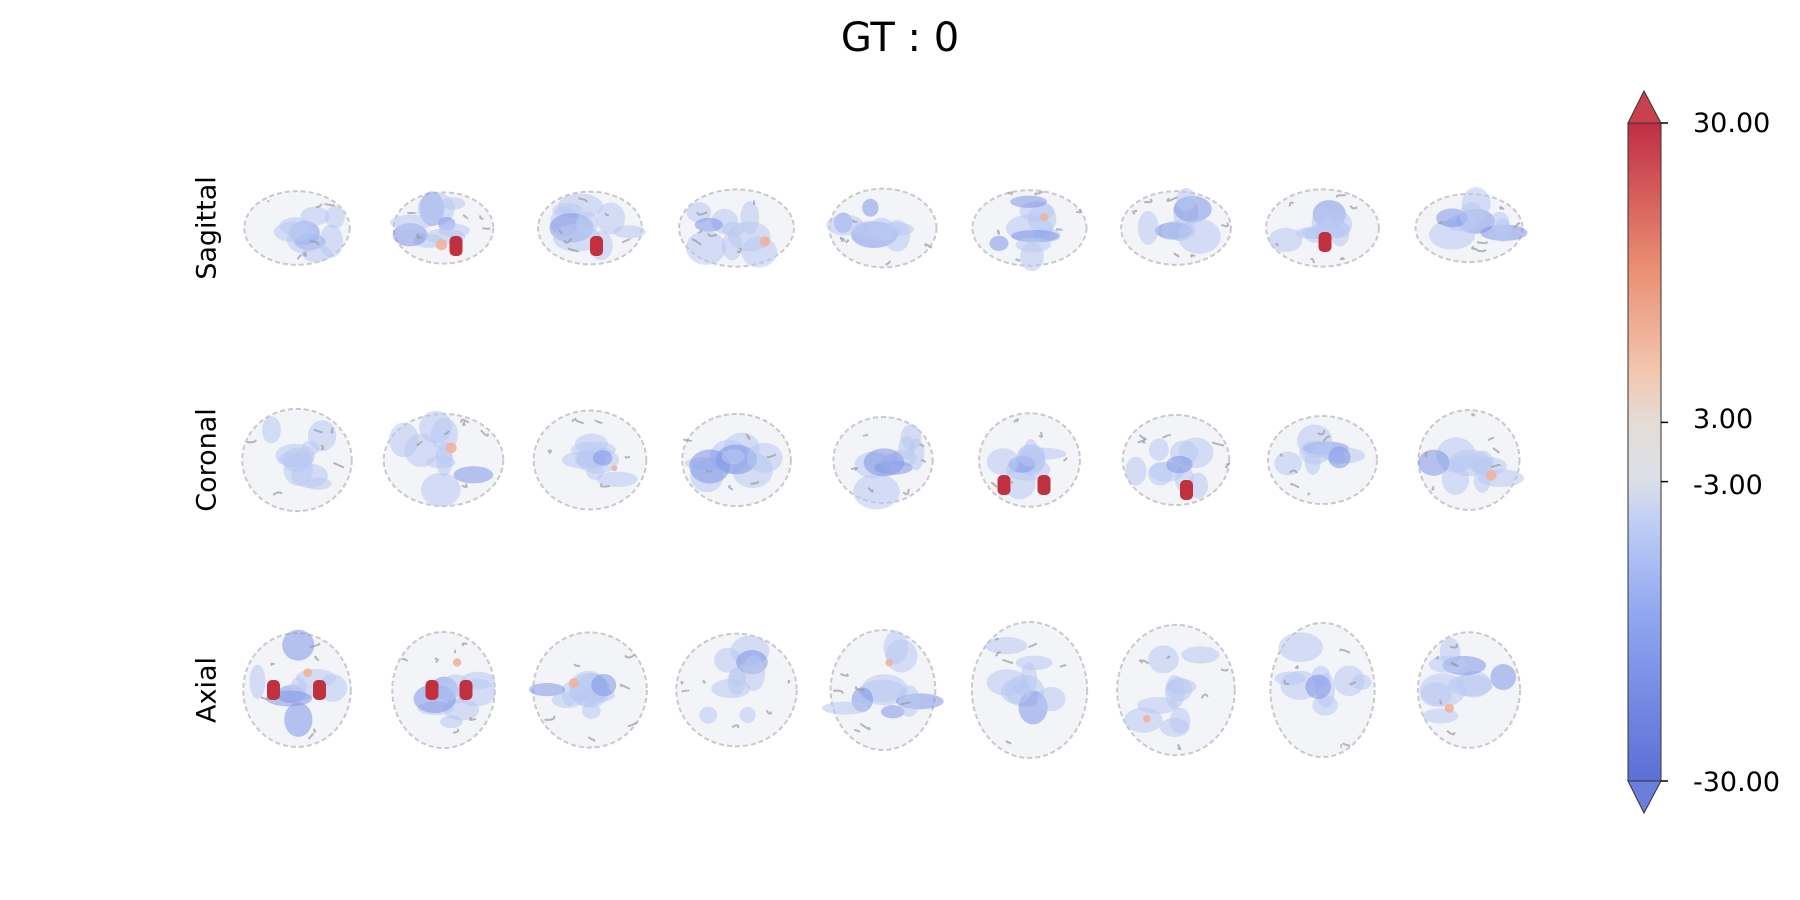 The width and height of the screenshot is (1800, 900). What do you see at coordinates (1644, 106) in the screenshot?
I see `colorbar-extend-max` at bounding box center [1644, 106].